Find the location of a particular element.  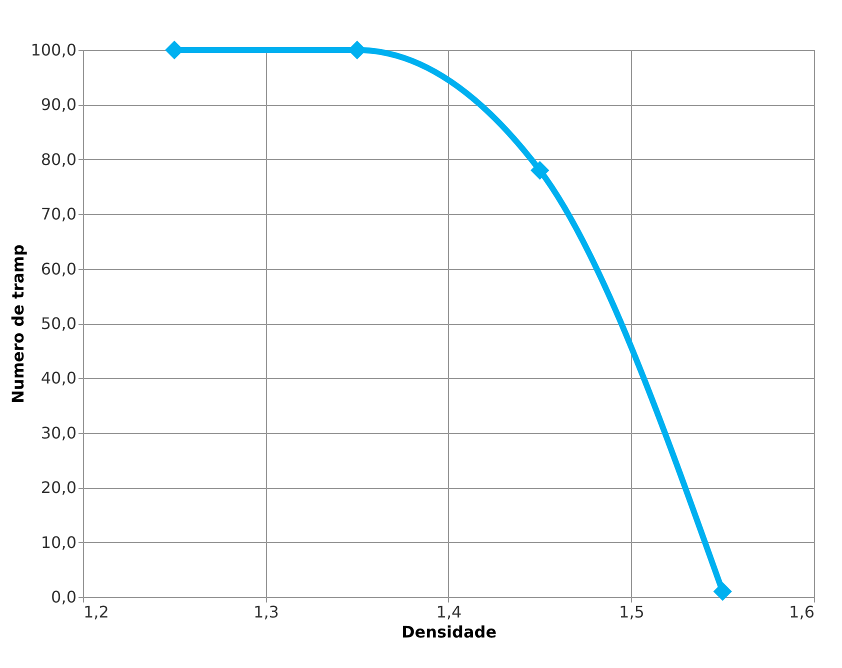

y-tick-label: 70,0 is located at coordinates (58, 214).